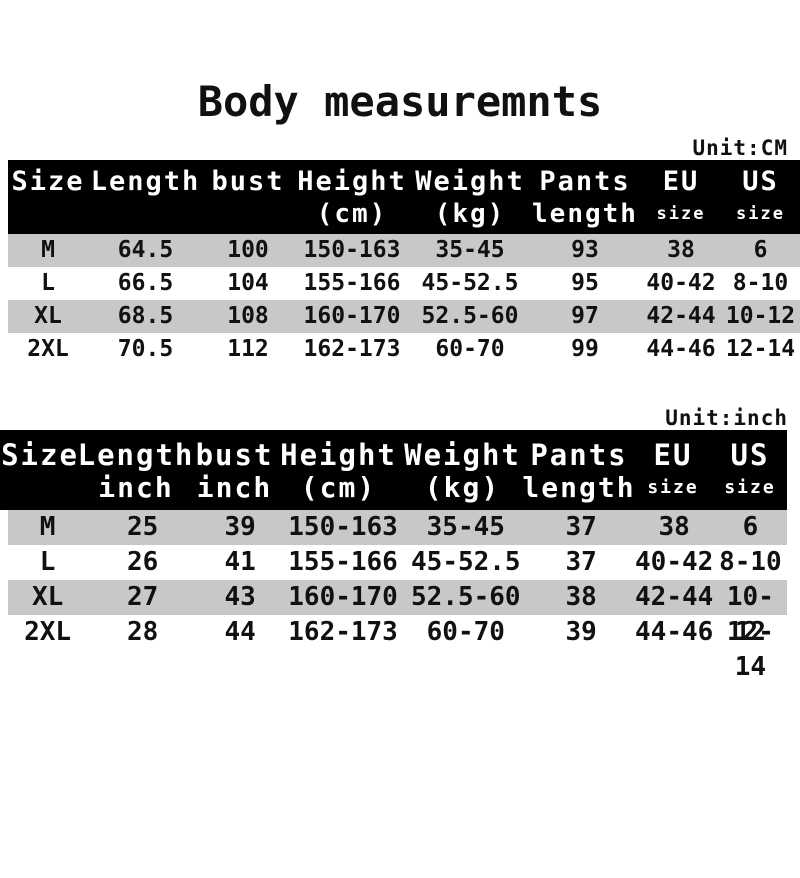  What do you see at coordinates (48, 197) in the screenshot?
I see `header-cell-size: Size` at bounding box center [48, 197].